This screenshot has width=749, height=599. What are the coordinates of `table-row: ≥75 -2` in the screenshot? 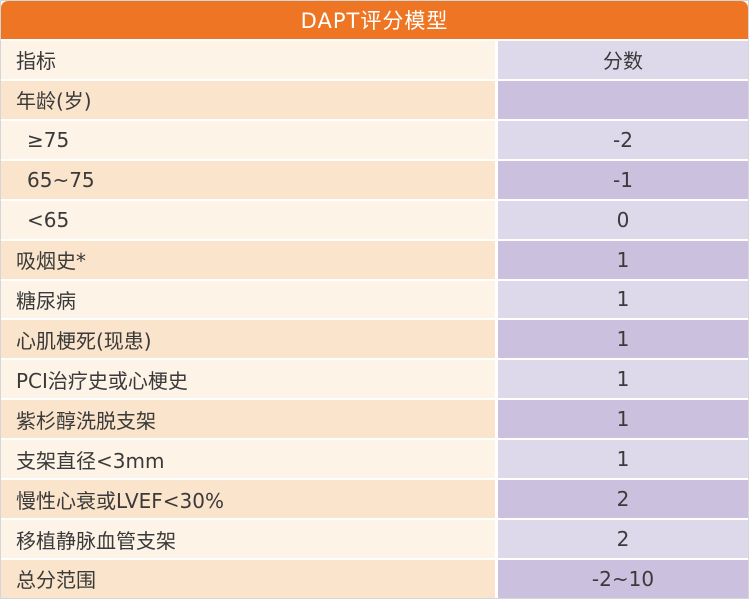 It's located at (374, 139).